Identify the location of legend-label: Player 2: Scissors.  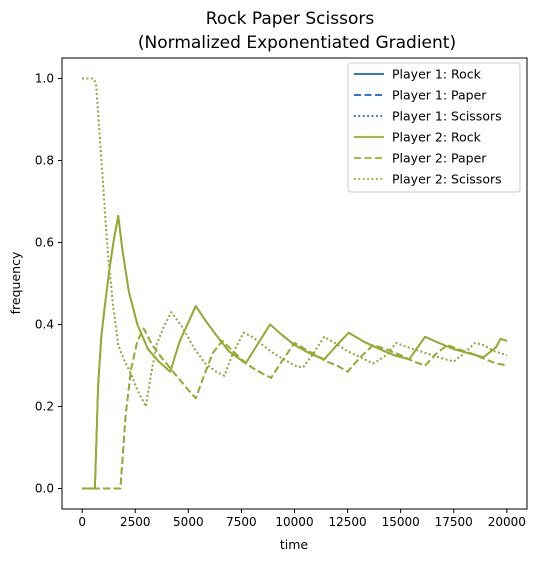
(447, 179).